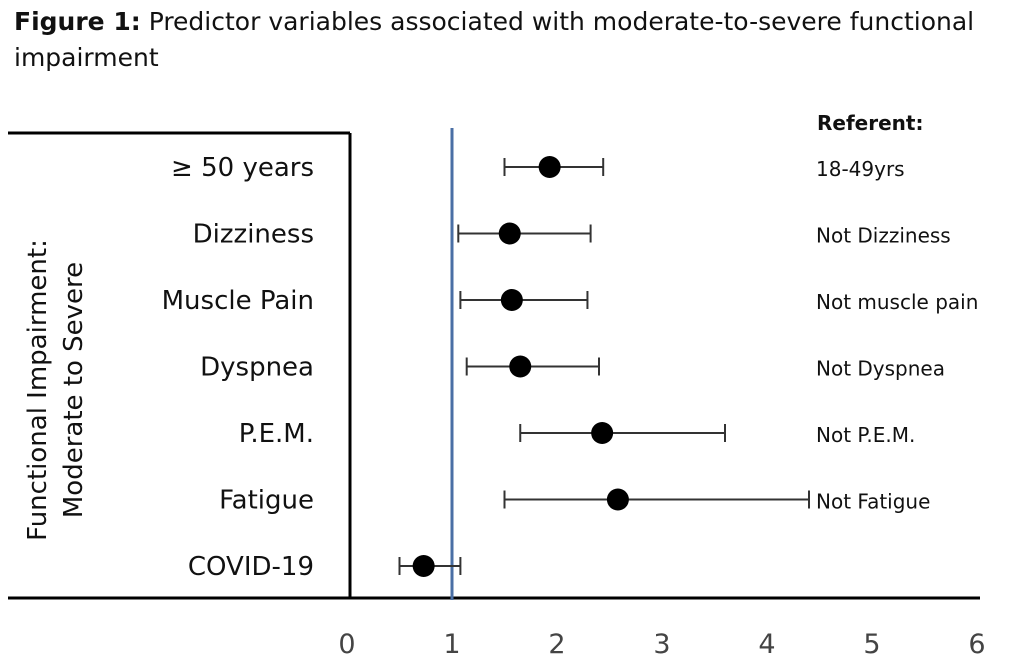 This screenshot has height=672, width=1024. What do you see at coordinates (572, 235) in the screenshot?
I see `forest-row: Dizziness Not Dizziness` at bounding box center [572, 235].